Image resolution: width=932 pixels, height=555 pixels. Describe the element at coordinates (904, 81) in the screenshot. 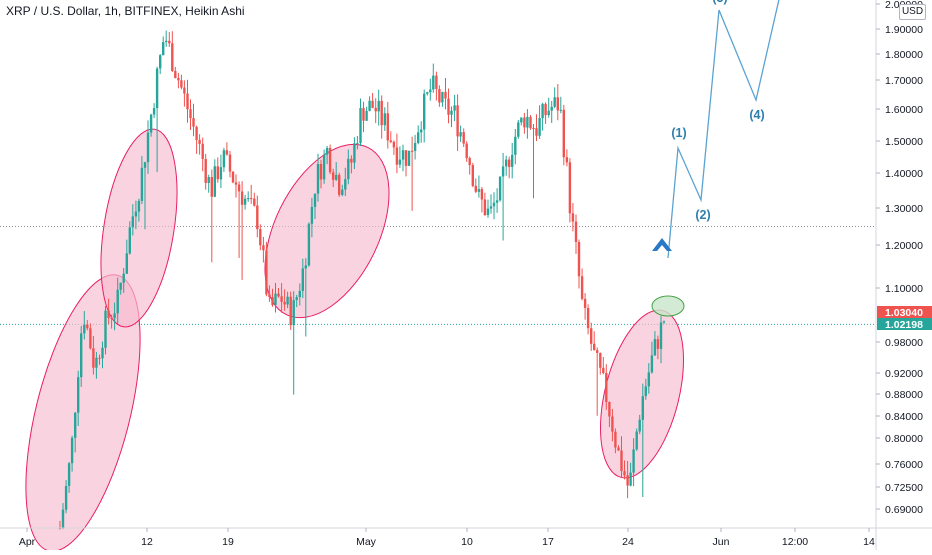

I see `price-tick-label: 1.70000` at that location.